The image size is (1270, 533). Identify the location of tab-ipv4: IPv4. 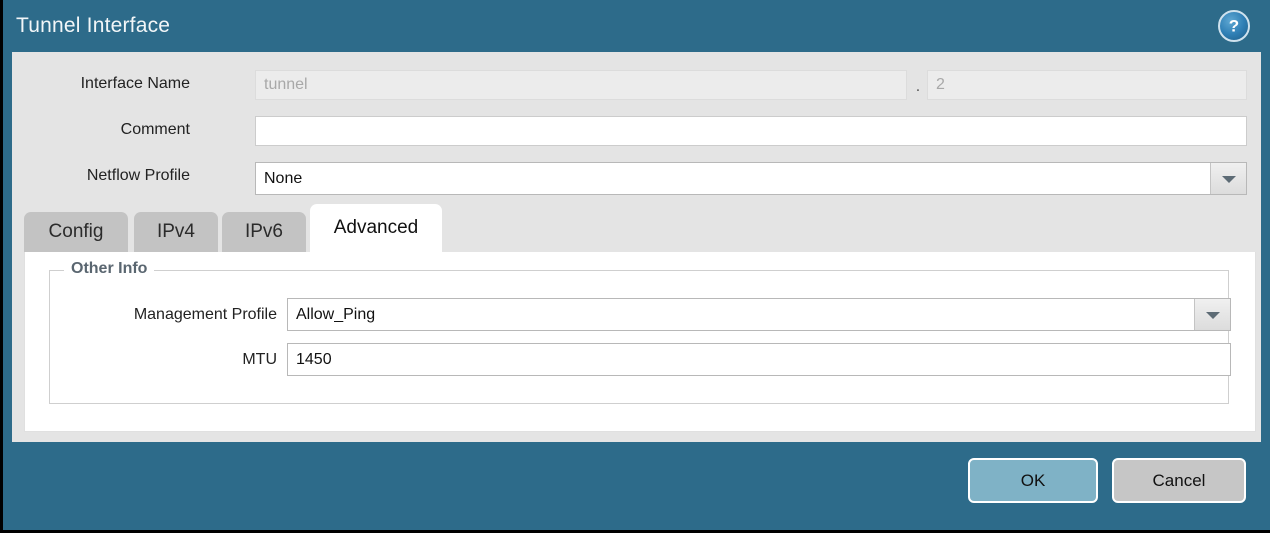
(176, 232).